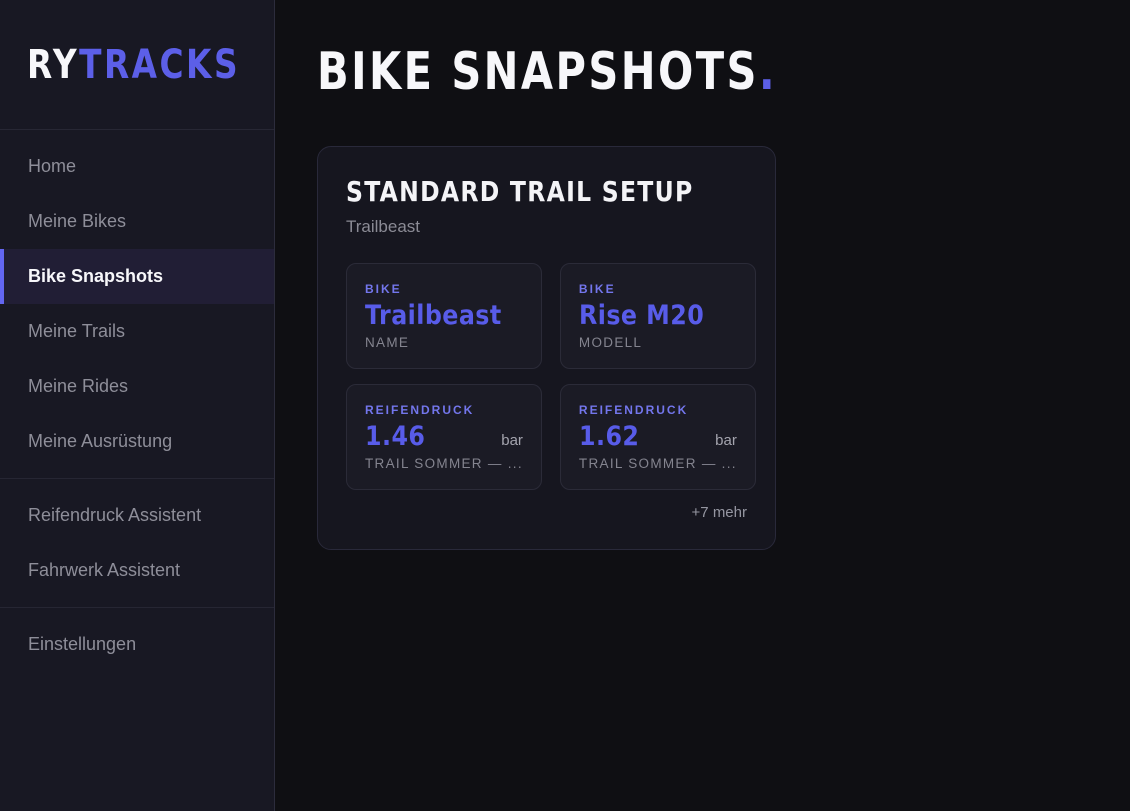  Describe the element at coordinates (641, 315) in the screenshot. I see `tile-value: Rise M20` at that location.